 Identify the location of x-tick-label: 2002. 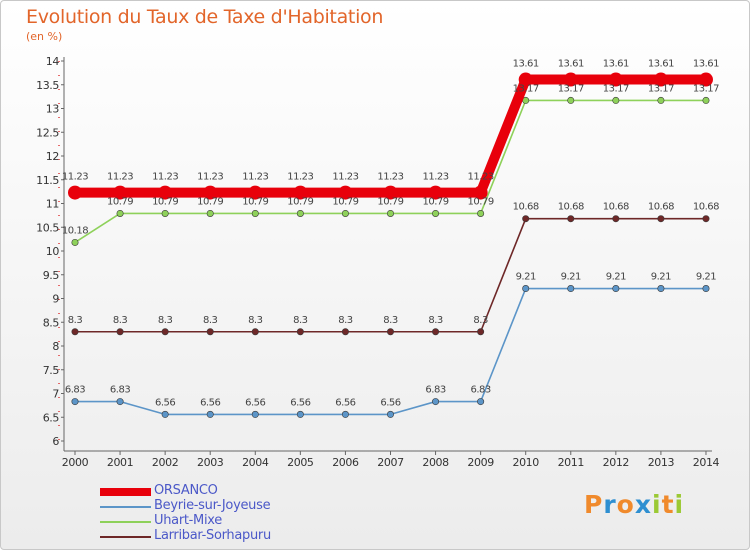
(165, 462).